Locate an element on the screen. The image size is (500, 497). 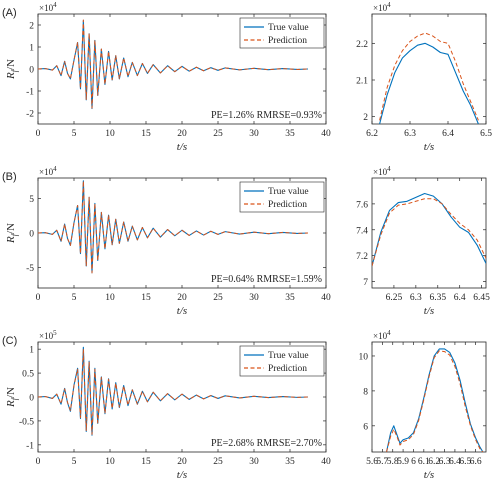
chart-panel-2: 6.2 6.3 6.4 6.5 2 2.1 2.2 ×10⁴ t/s is located at coordinates (424, 77).